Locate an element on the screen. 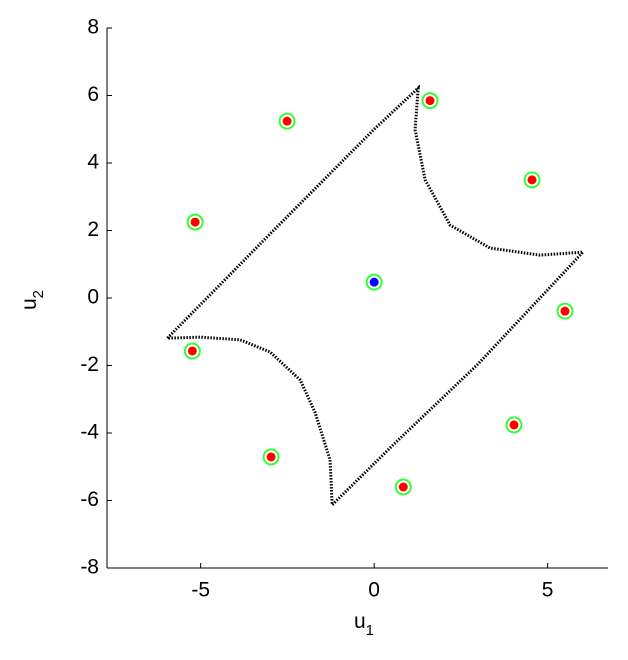 Image resolution: width=628 pixels, height=660 pixels. y-tick-label: -2 is located at coordinates (89, 364).